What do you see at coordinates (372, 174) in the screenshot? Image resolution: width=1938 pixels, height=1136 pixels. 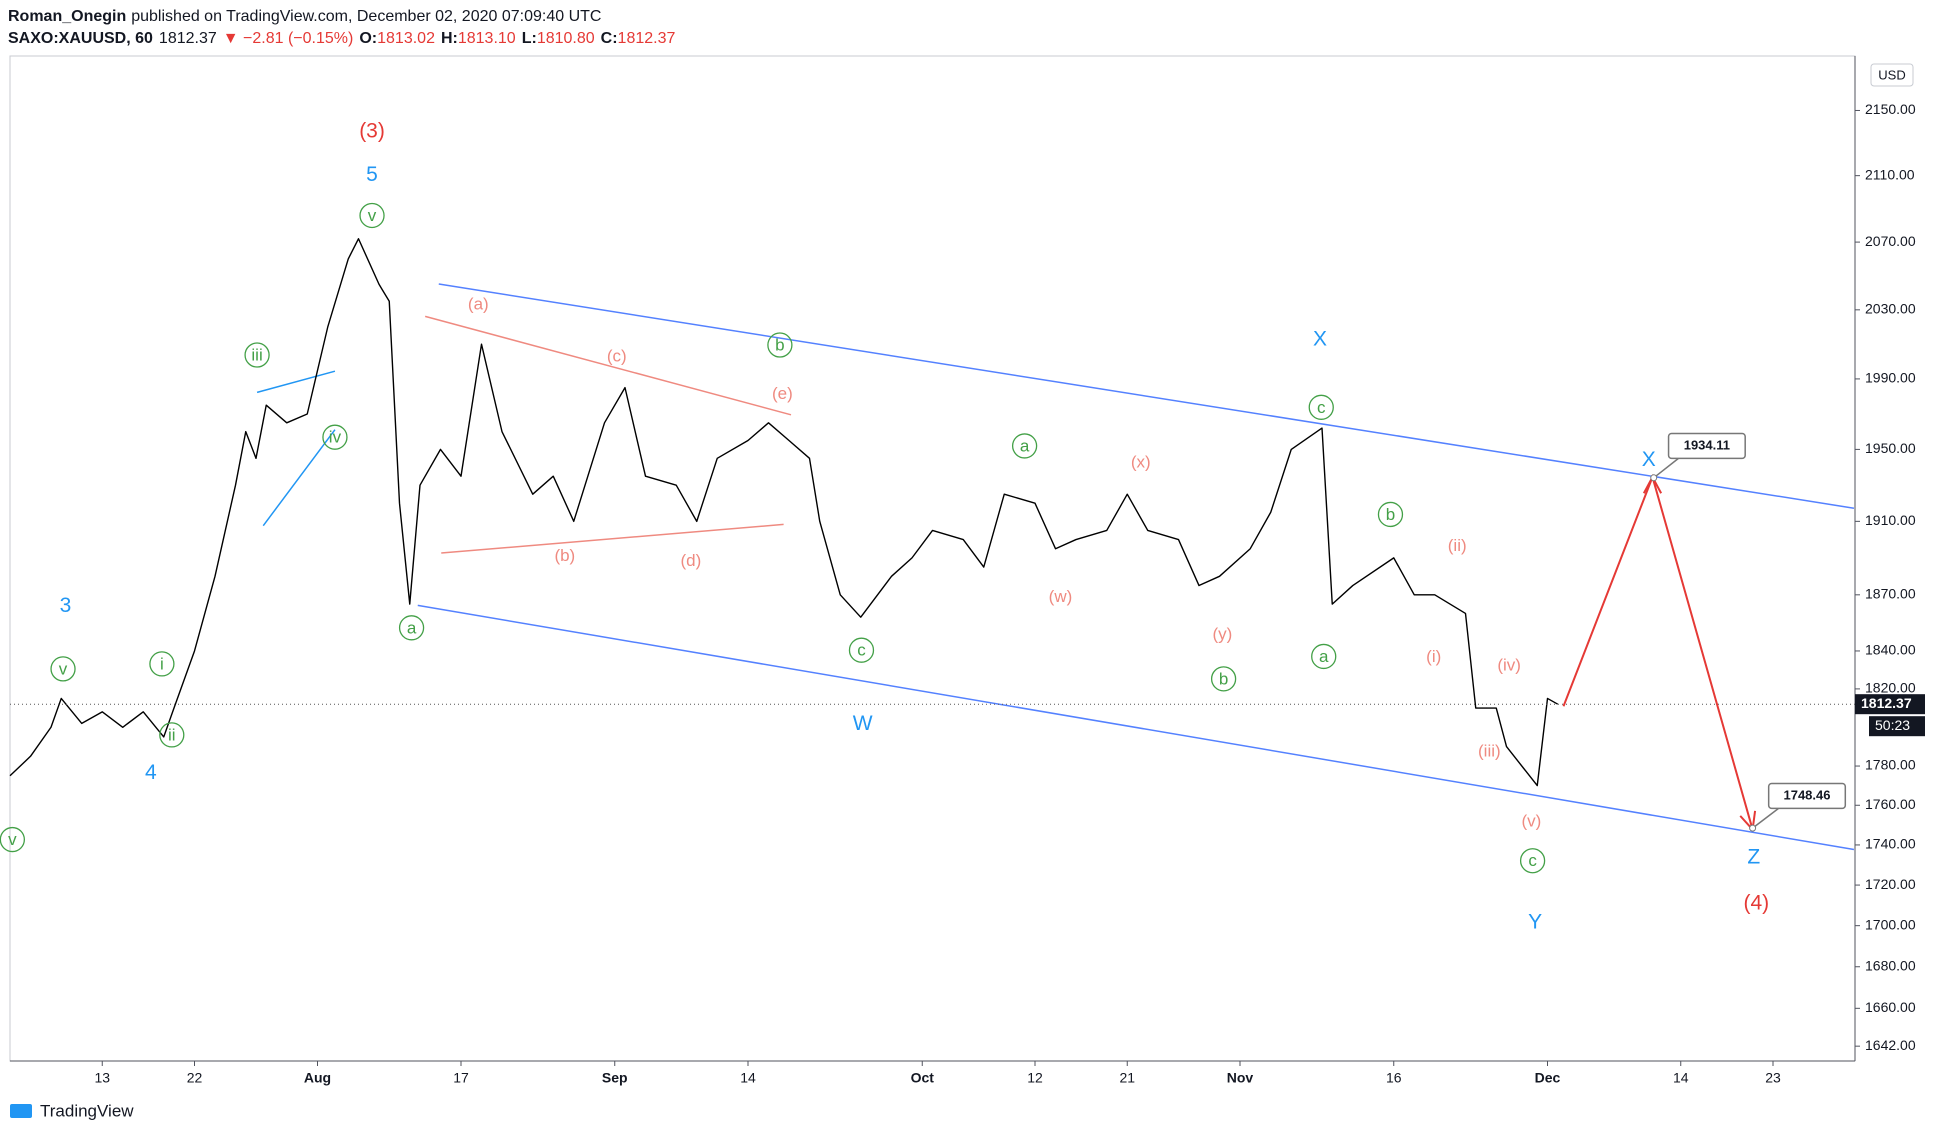 I see `wave-label: 5` at bounding box center [372, 174].